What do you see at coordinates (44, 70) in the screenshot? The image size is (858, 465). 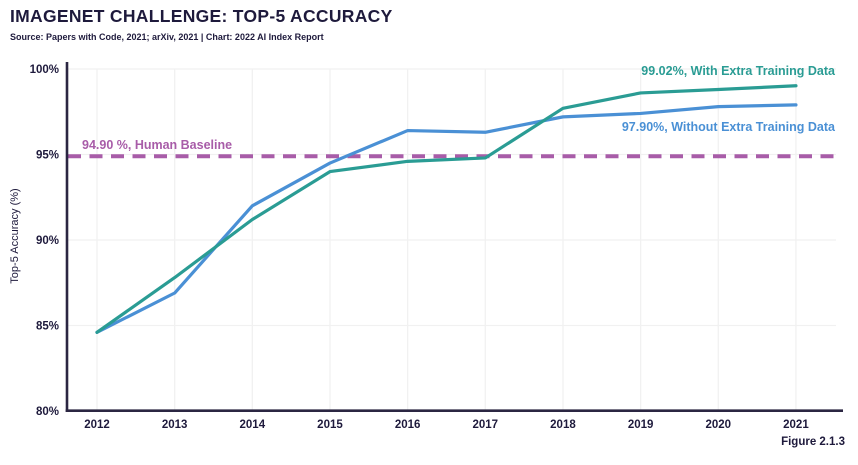 I see `y-tick-label: 100%` at bounding box center [44, 70].